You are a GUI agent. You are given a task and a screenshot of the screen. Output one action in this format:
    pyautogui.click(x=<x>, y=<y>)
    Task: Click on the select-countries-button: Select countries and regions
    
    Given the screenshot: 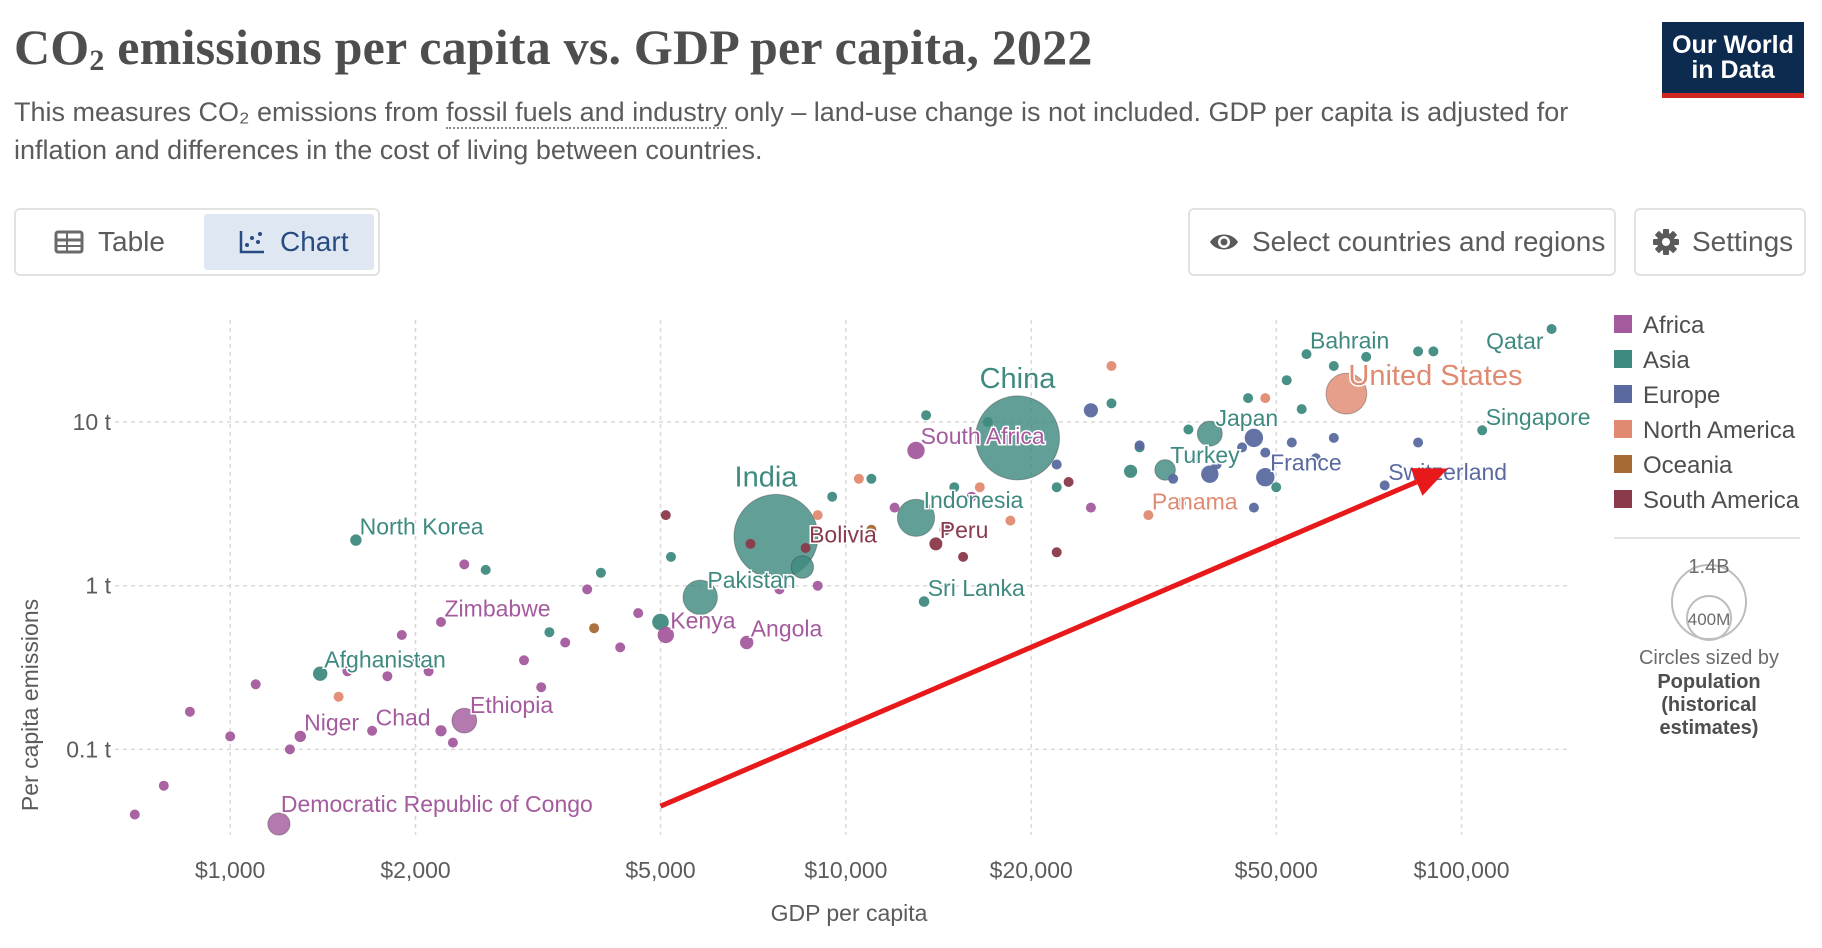 What is the action you would take?
    pyautogui.click(x=1402, y=242)
    